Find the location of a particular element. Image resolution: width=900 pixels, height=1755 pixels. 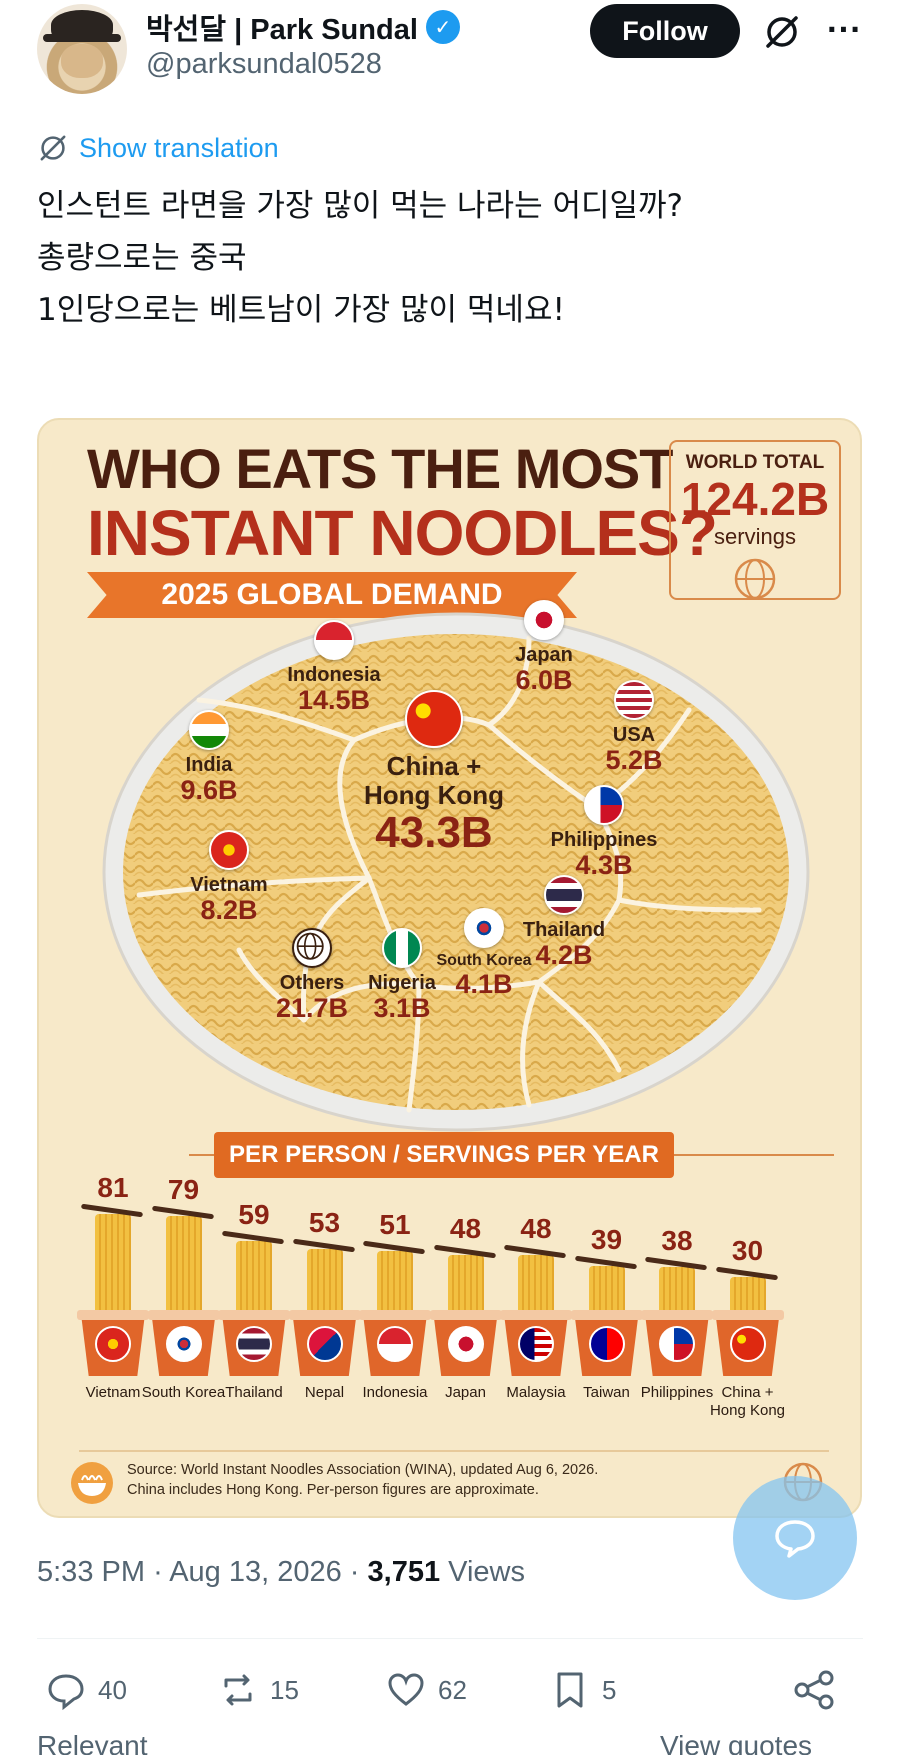

cup-value-label: 38 is located at coordinates (677, 1241).